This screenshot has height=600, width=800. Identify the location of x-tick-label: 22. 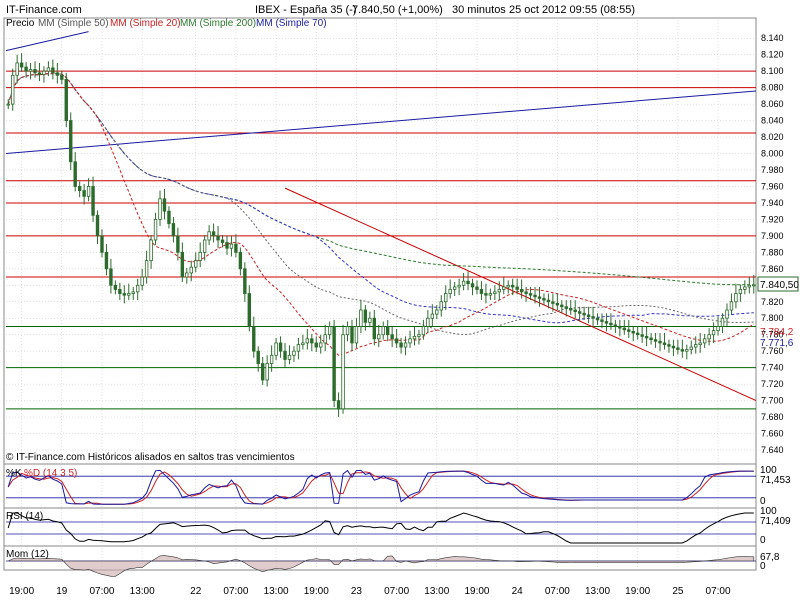
(196, 591).